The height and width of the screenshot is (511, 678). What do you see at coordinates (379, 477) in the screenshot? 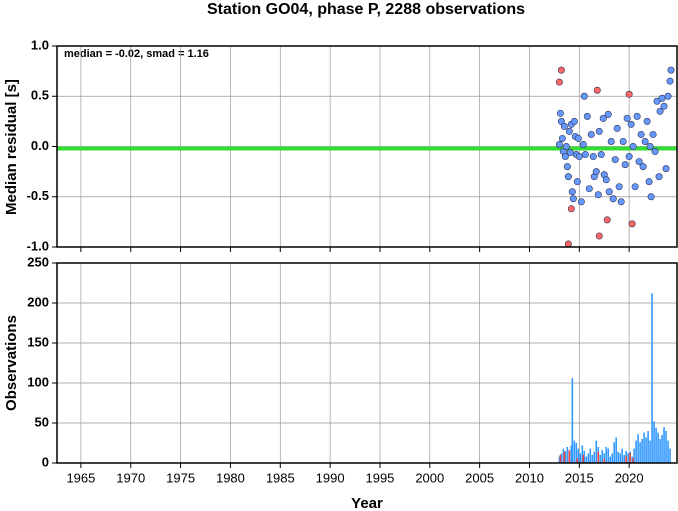
I see `x-tick-label: 1995` at bounding box center [379, 477].